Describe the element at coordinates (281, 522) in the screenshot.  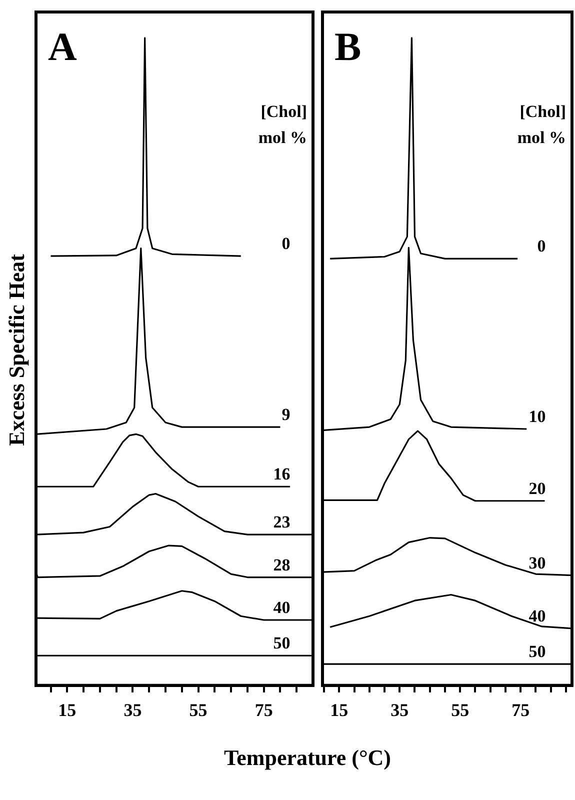
I see `series-label: 23` at that location.